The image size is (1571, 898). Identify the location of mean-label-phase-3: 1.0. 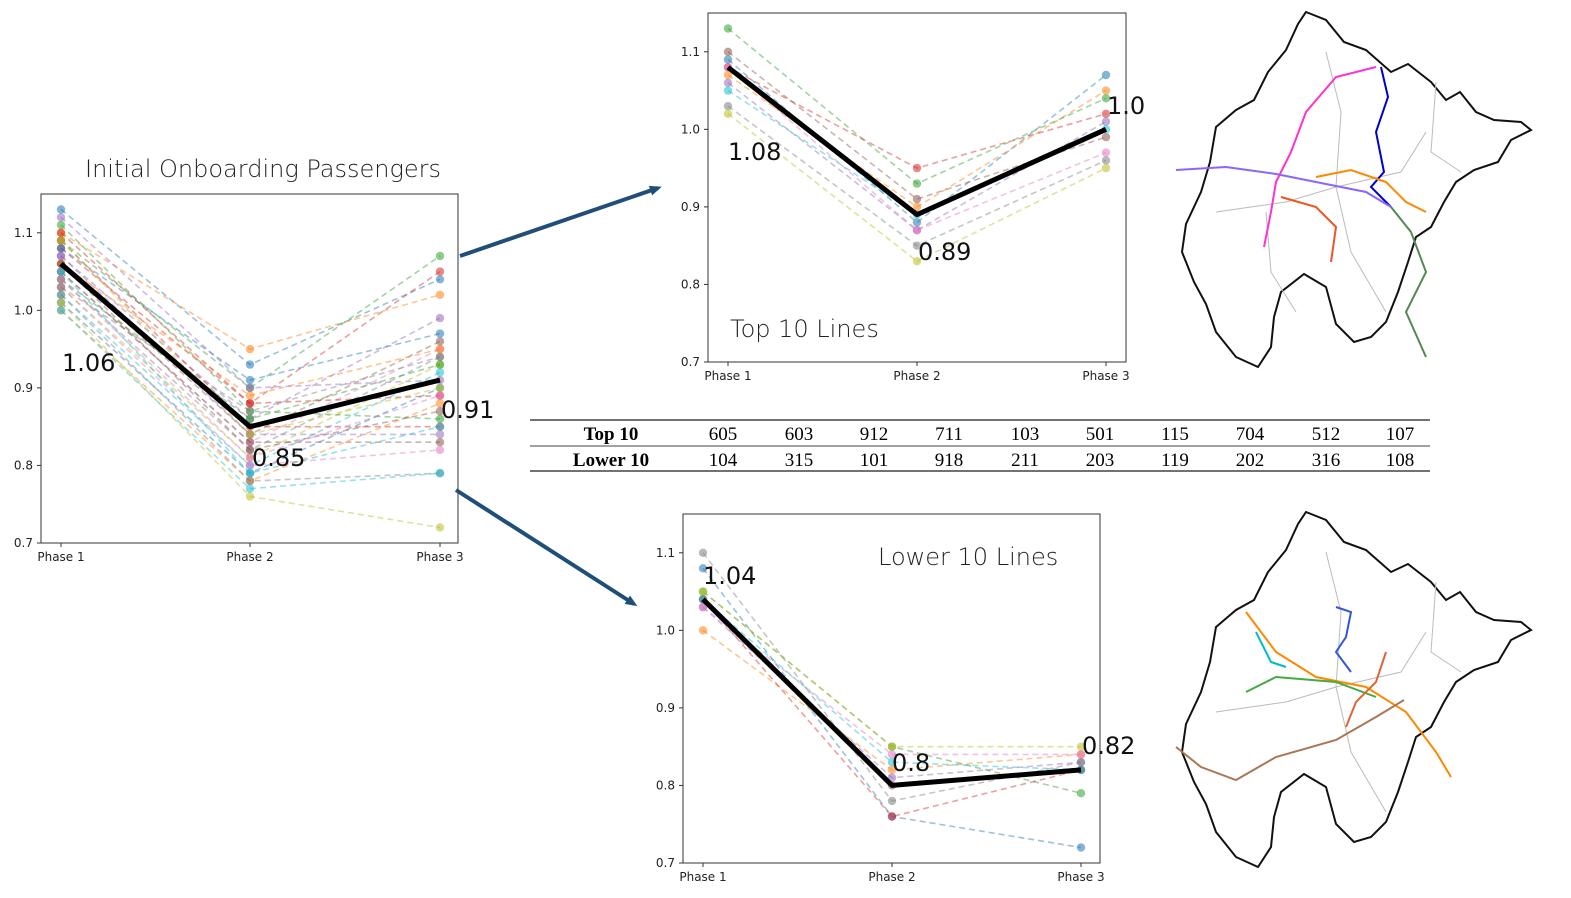
(1126, 106).